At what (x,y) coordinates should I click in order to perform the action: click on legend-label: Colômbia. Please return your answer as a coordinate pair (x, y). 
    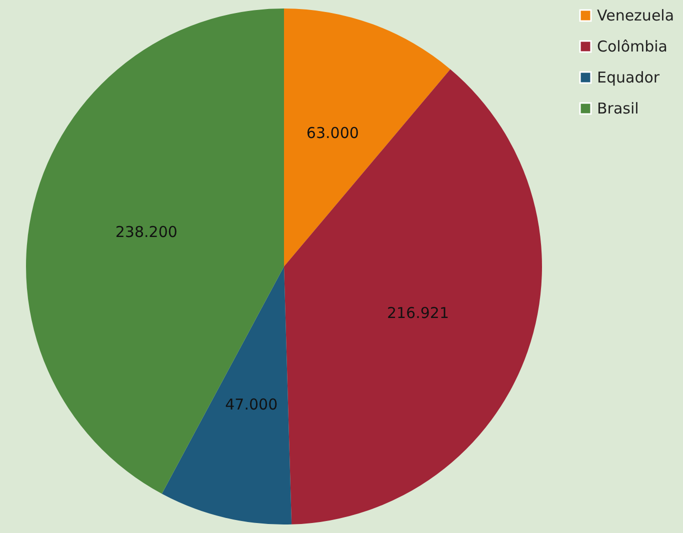
    Looking at the image, I should click on (632, 47).